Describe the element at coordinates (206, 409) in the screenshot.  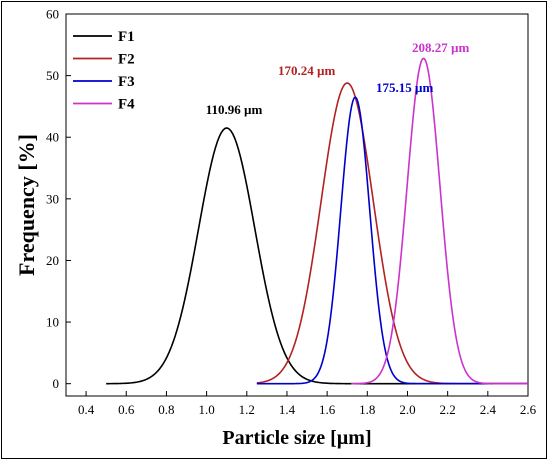
I see `x-tick-label: 1.0` at that location.